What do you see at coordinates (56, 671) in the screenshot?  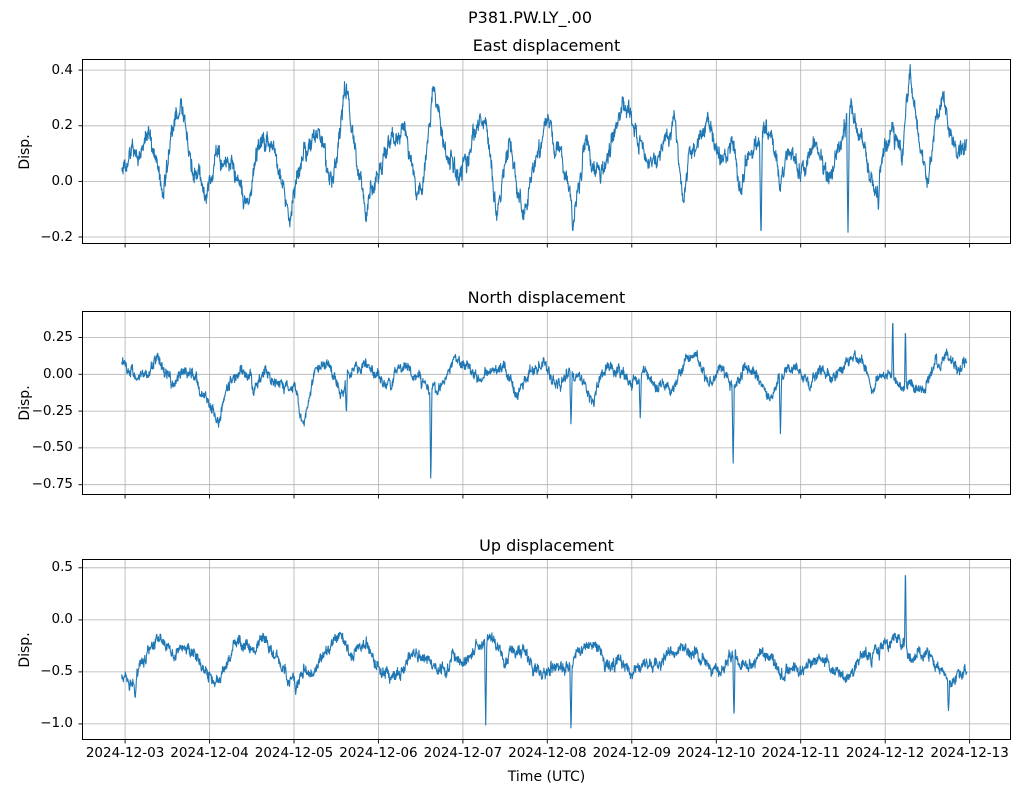 I see `up-ytick-label: −0.5` at bounding box center [56, 671].